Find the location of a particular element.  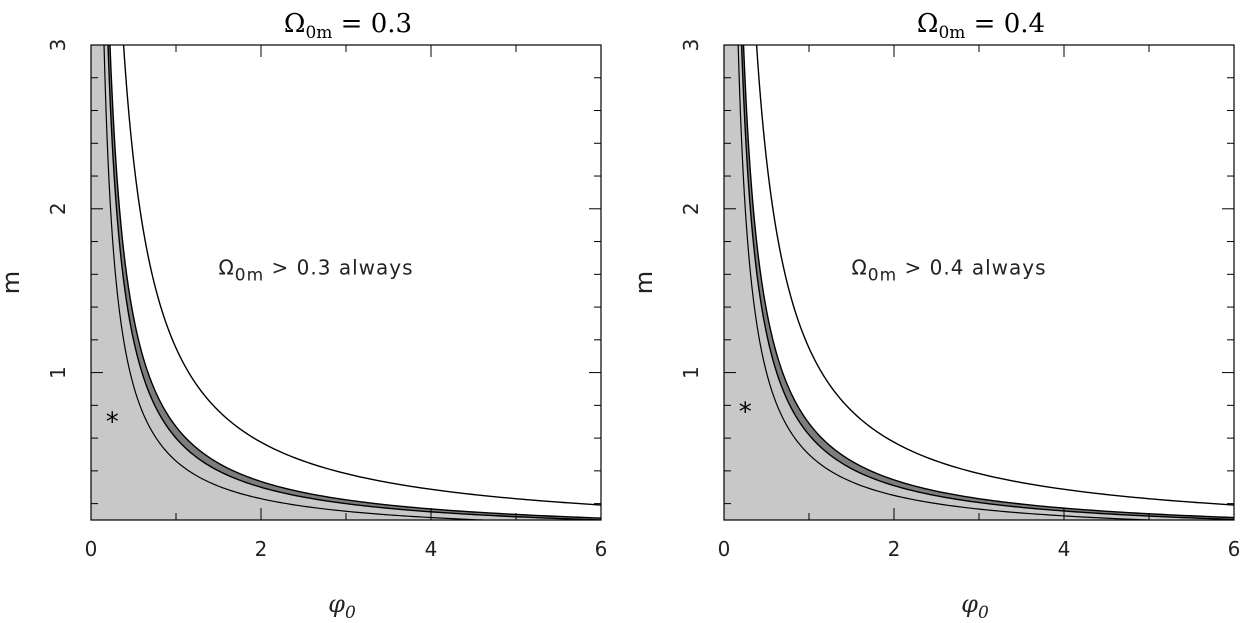

chart-title: Ω0m = 0.4 is located at coordinates (981, 26).